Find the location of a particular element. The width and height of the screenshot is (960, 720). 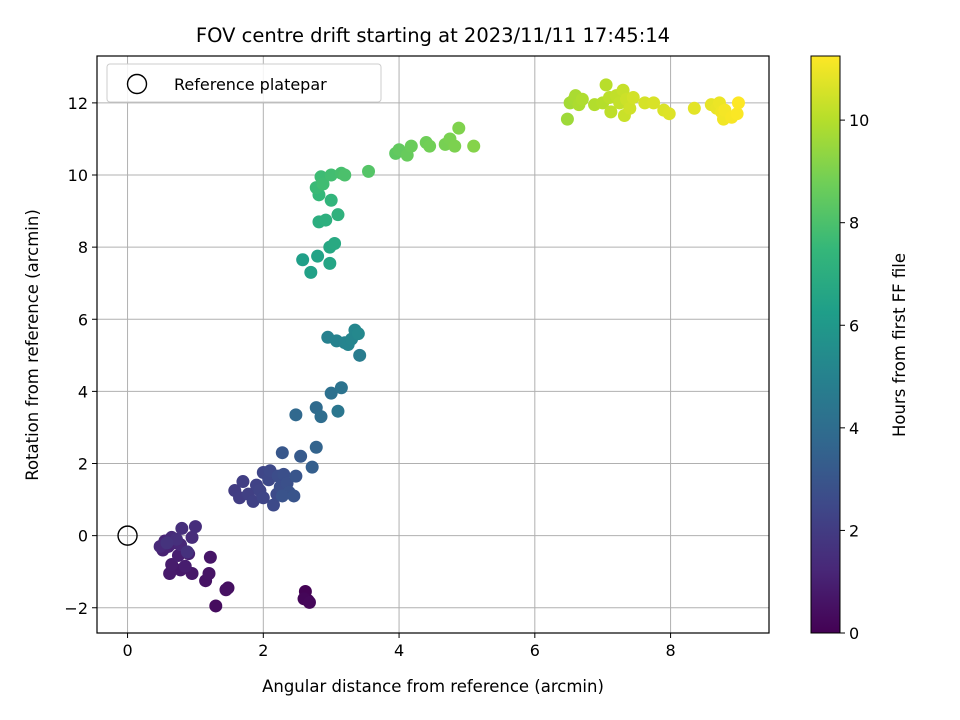

x-tick-label: 4 is located at coordinates (399, 650).